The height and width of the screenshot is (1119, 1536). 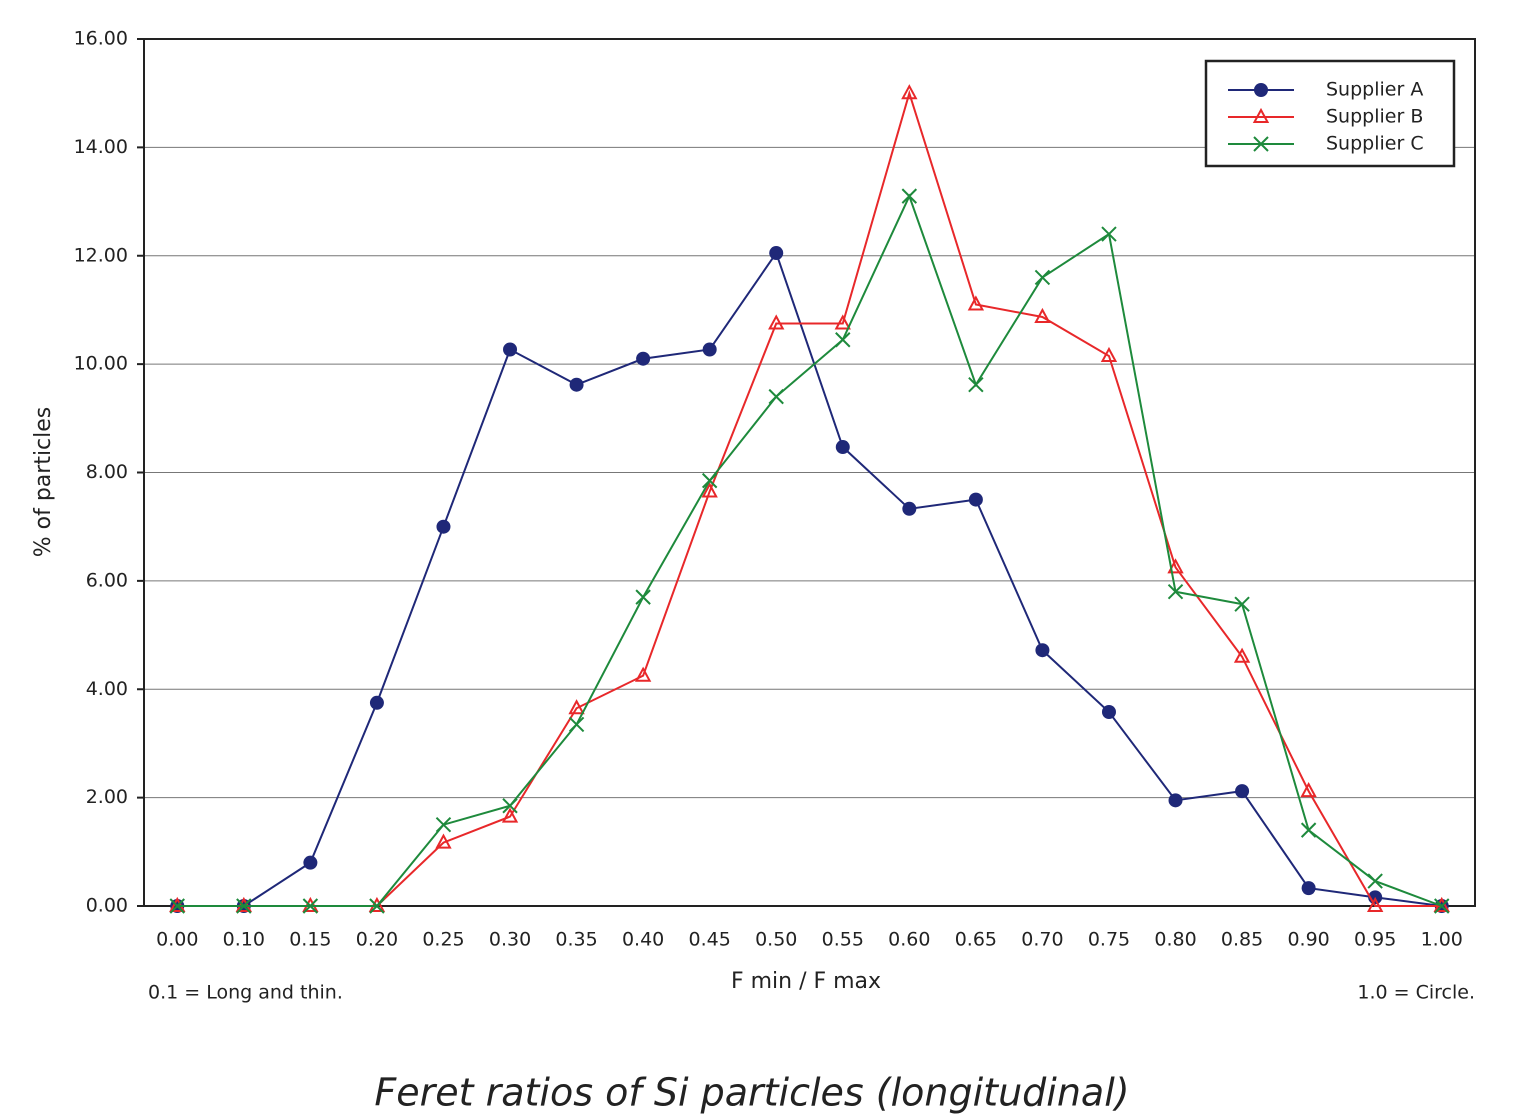 I want to click on y-tick-label: 6.00, so click(x=107, y=580).